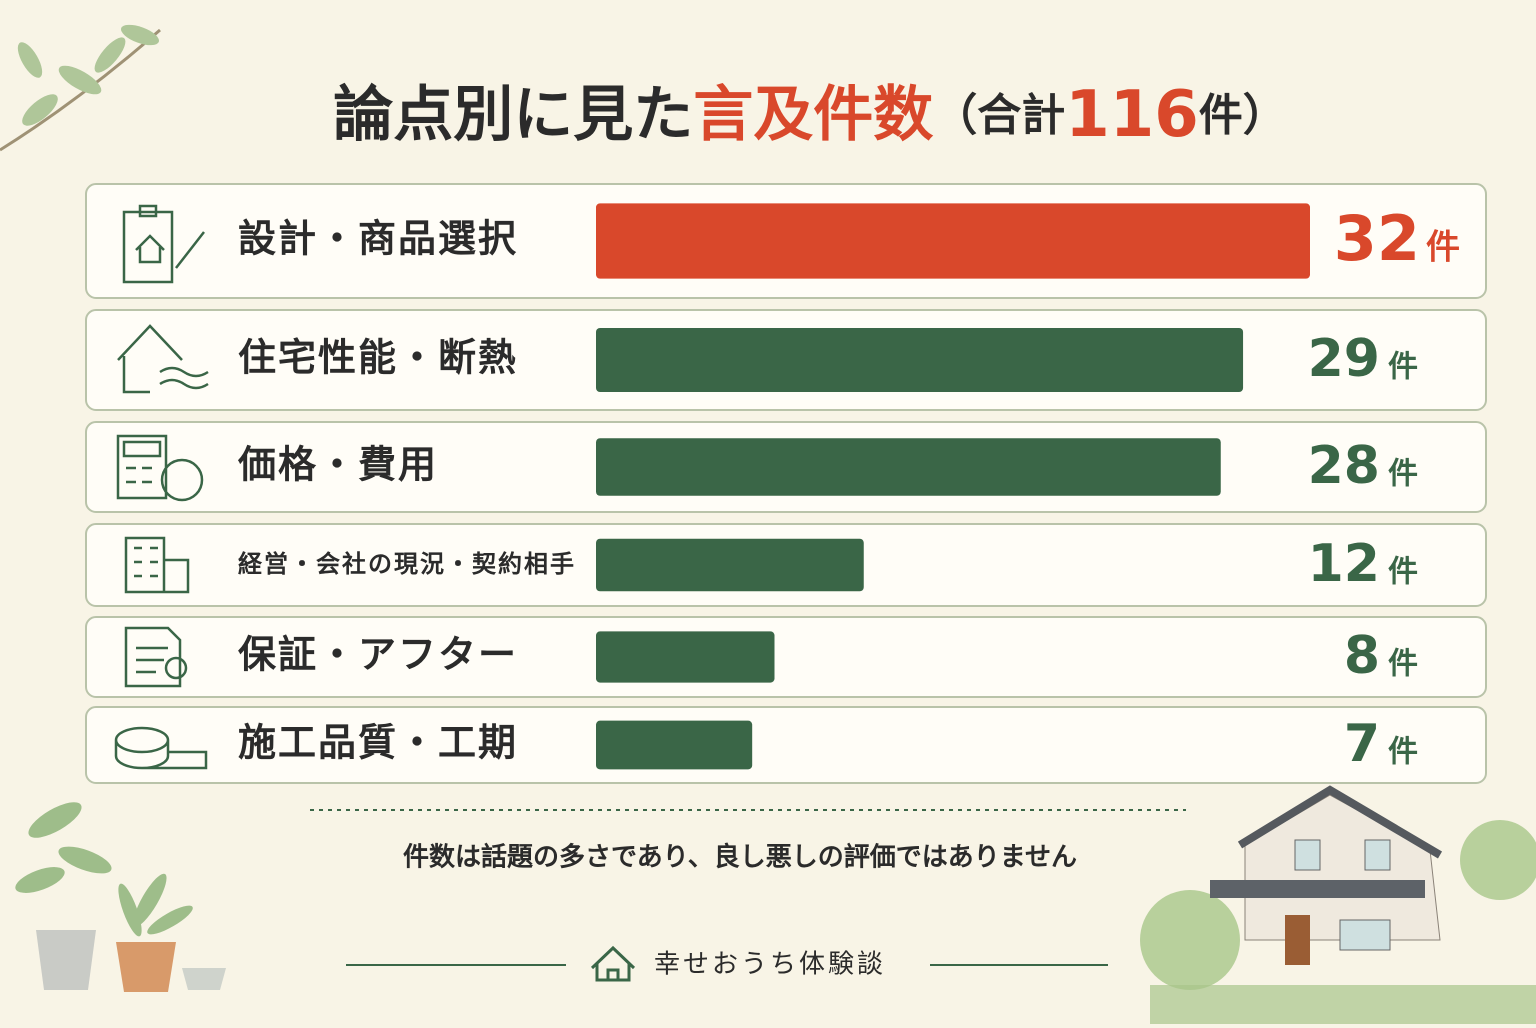 This screenshot has height=1028, width=1536. Describe the element at coordinates (1344, 359) in the screenshot. I see `value-label: 29` at that location.